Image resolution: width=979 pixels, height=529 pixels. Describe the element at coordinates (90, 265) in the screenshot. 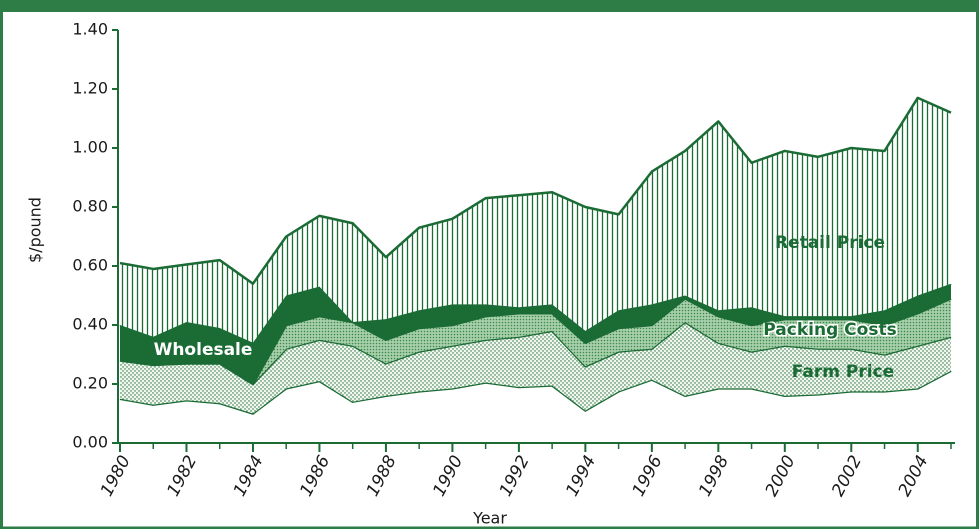

I see `y-tick-label: 0.60` at that location.